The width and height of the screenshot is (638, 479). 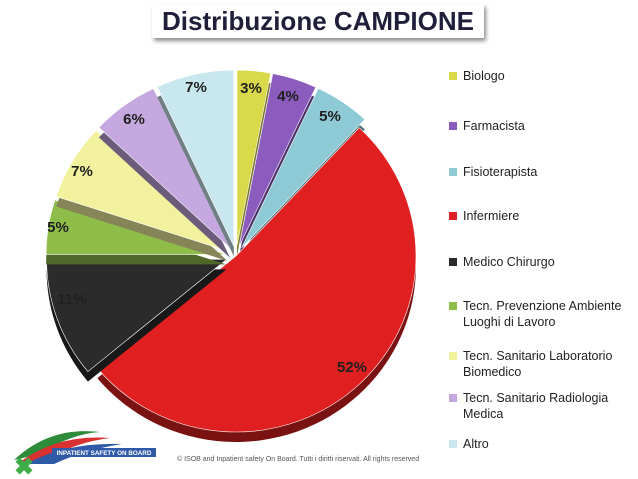 I want to click on legend-label-4: Medico Chirurgo, so click(x=509, y=262).